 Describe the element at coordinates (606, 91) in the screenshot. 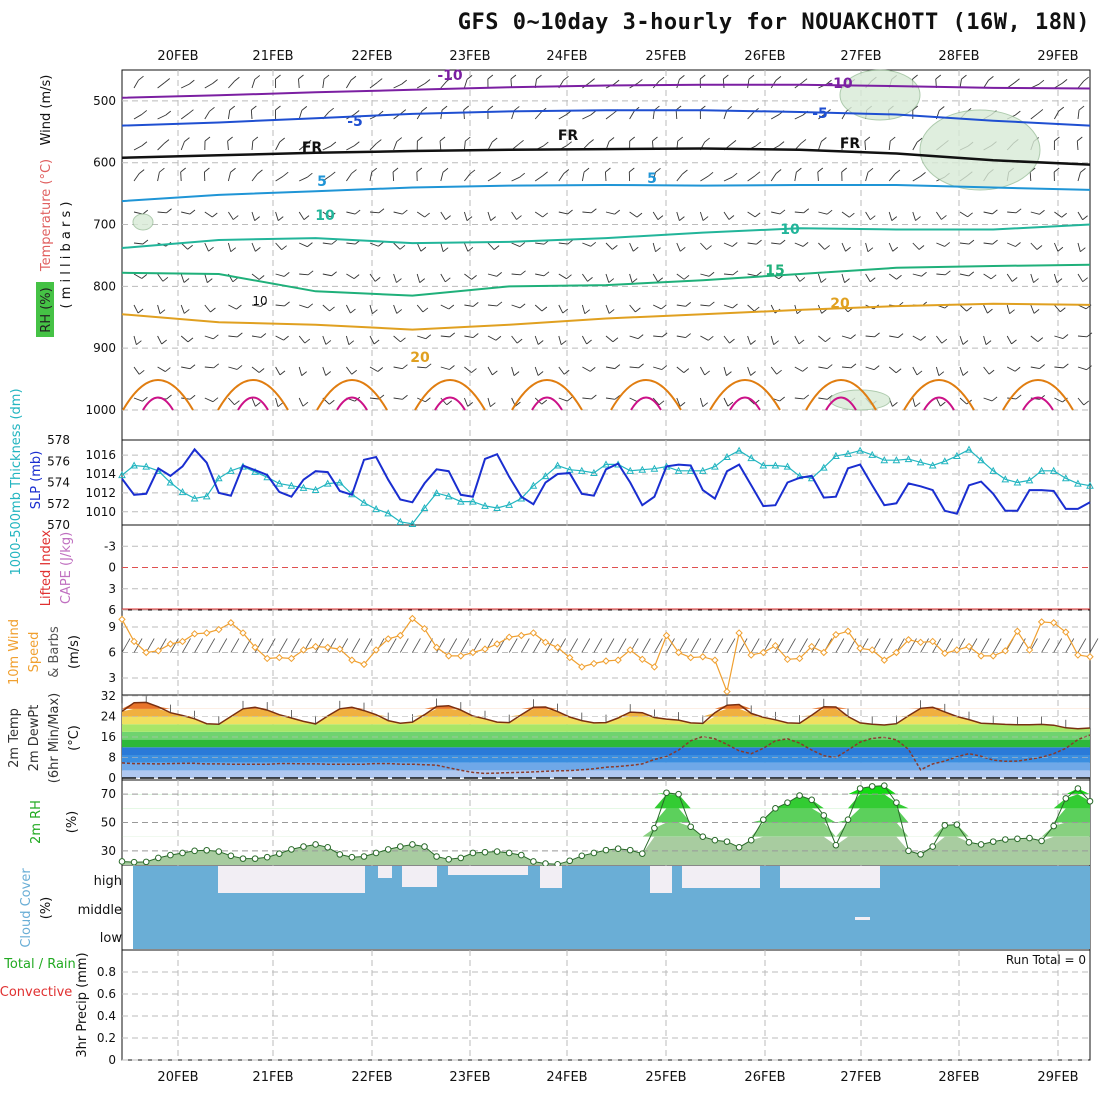

I see `isotherm--10` at that location.